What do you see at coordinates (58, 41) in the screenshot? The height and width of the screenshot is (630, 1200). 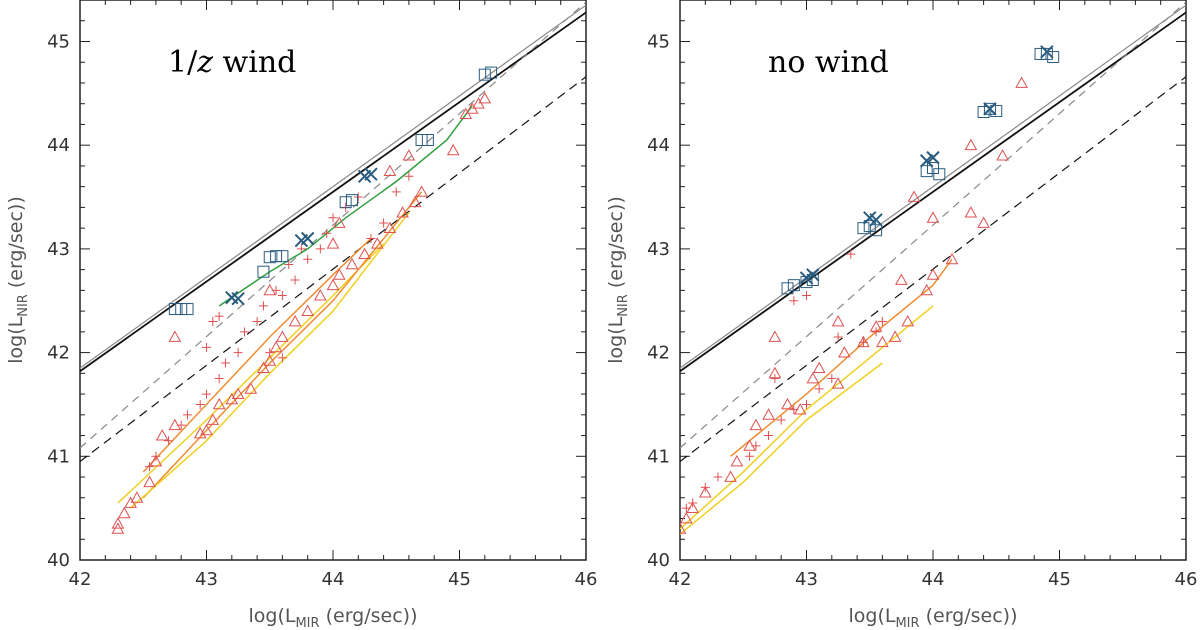 I see `y-tick-label: 45` at bounding box center [58, 41].